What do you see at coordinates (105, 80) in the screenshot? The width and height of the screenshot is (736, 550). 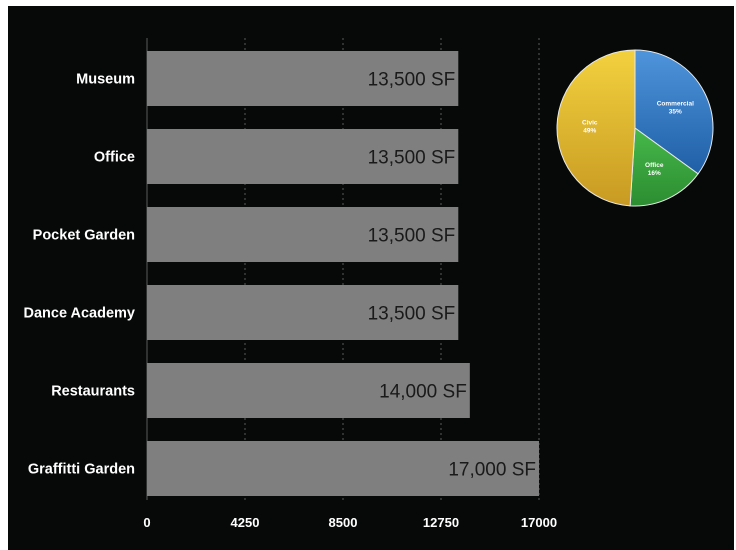 I see `category-label: Museum` at bounding box center [105, 80].